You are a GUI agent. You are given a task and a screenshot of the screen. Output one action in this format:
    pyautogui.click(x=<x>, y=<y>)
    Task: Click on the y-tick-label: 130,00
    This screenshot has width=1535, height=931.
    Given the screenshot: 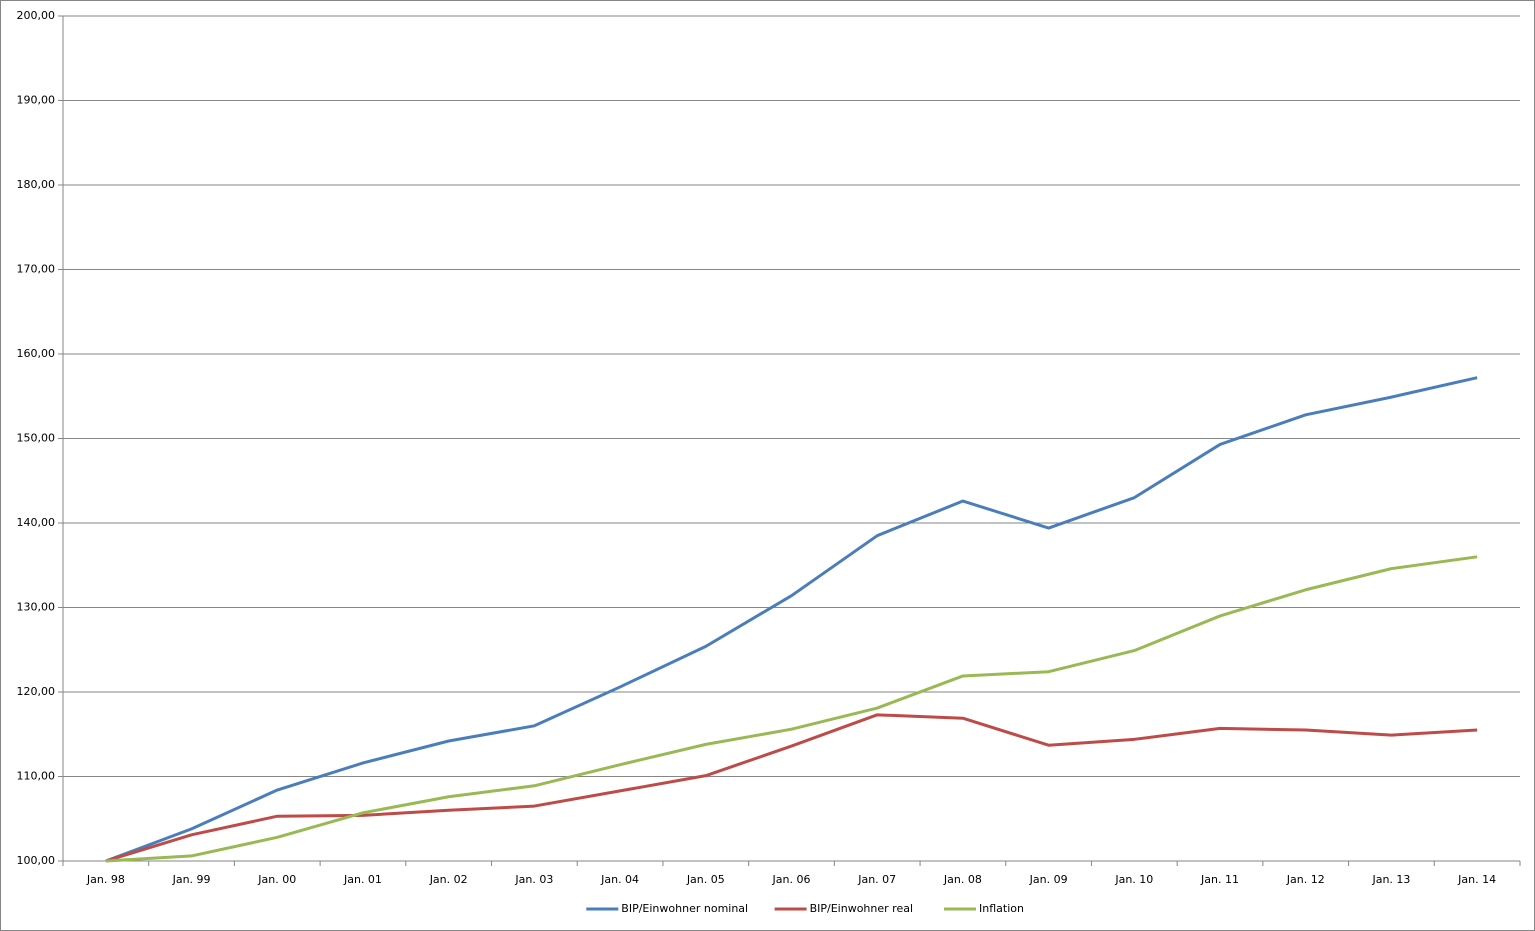 What is the action you would take?
    pyautogui.click(x=36, y=607)
    